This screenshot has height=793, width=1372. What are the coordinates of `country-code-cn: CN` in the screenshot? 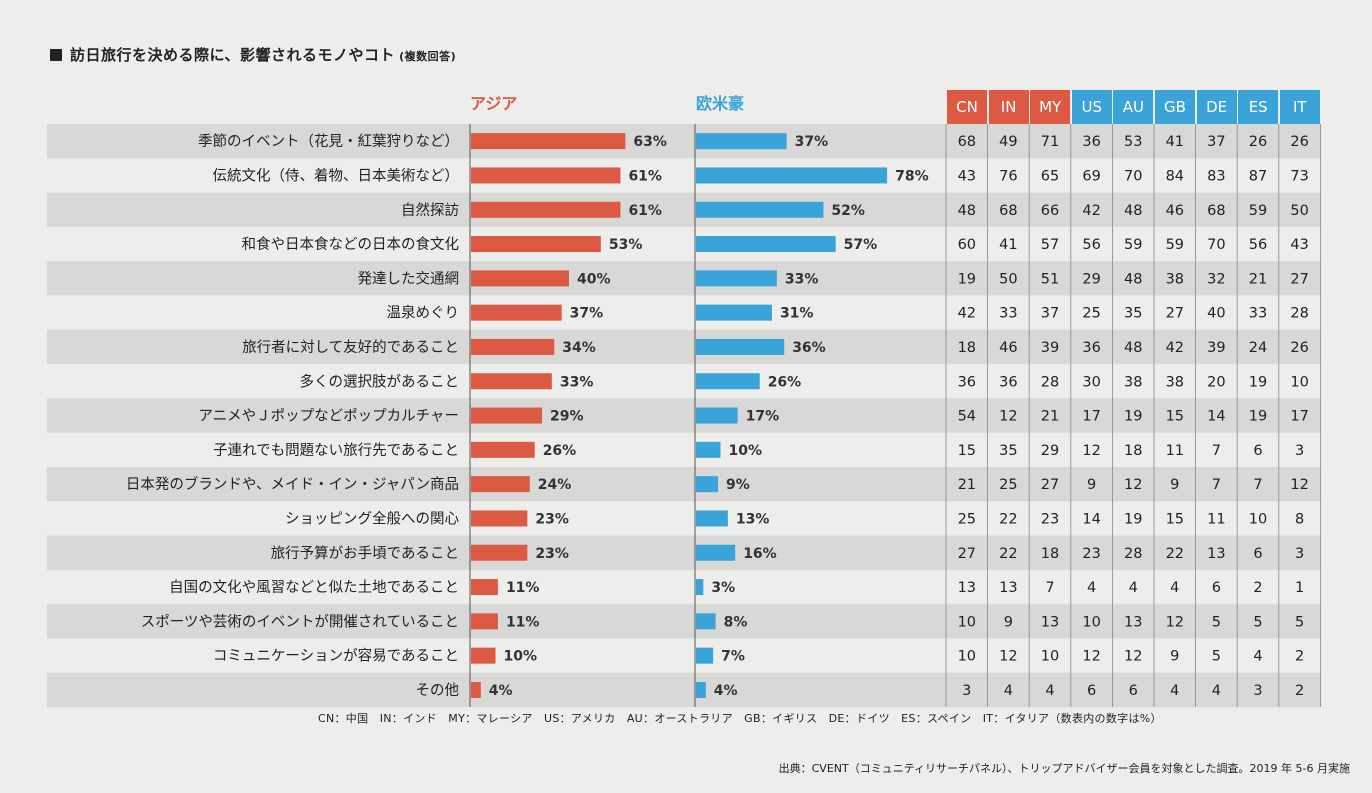 It's located at (967, 107).